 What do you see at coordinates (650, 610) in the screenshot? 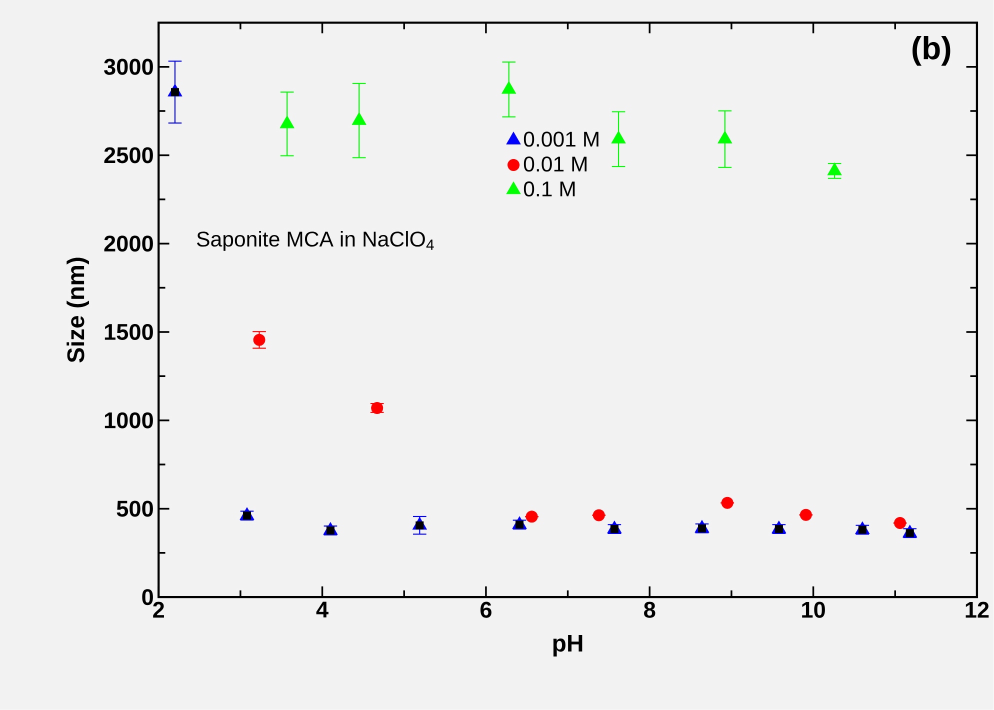
I see `x-tick-label: 8` at bounding box center [650, 610].